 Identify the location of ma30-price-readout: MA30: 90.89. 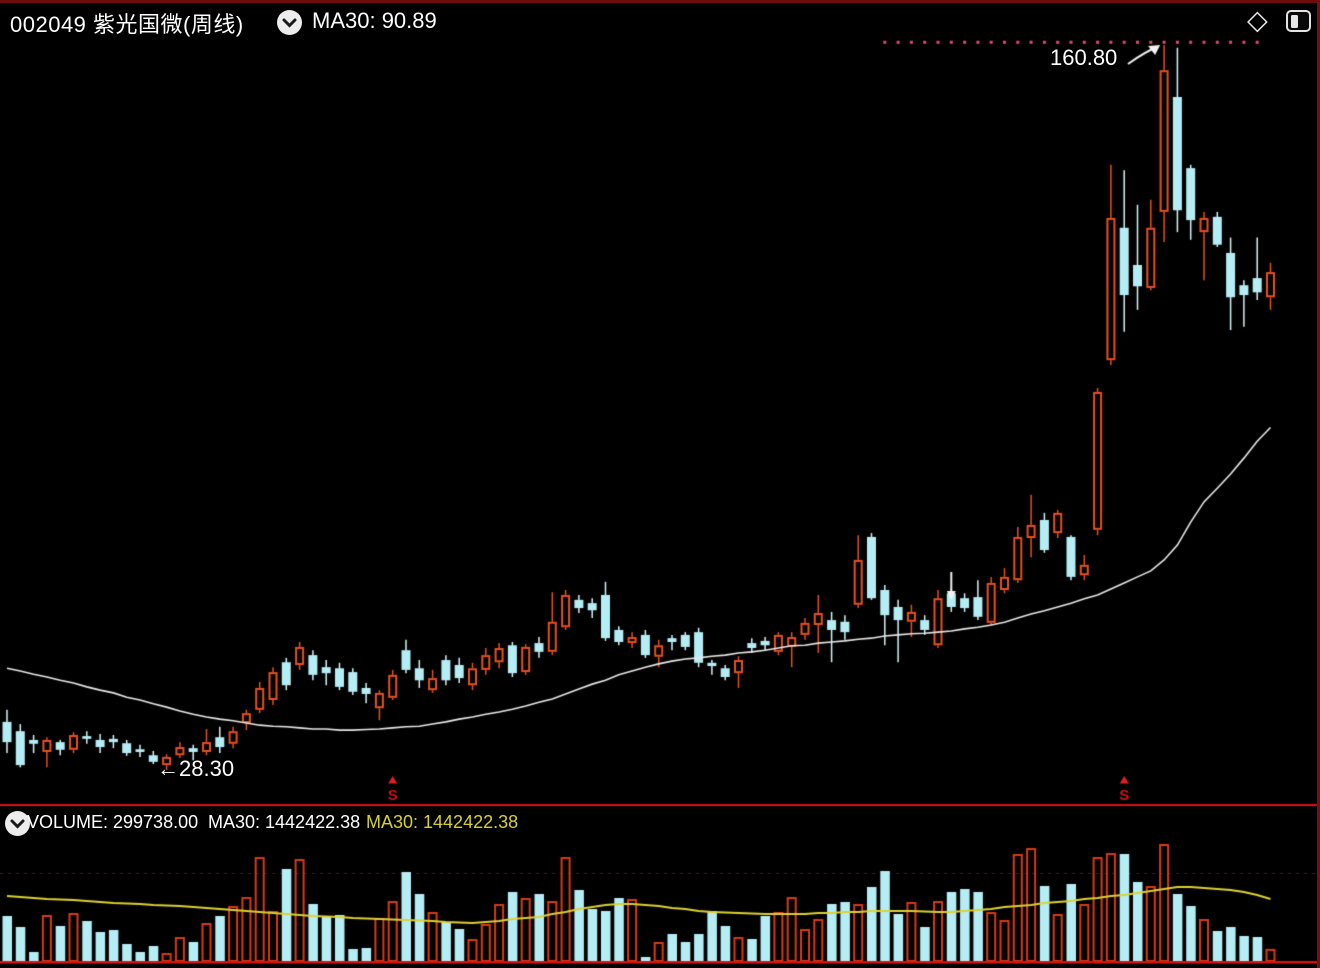
(374, 20).